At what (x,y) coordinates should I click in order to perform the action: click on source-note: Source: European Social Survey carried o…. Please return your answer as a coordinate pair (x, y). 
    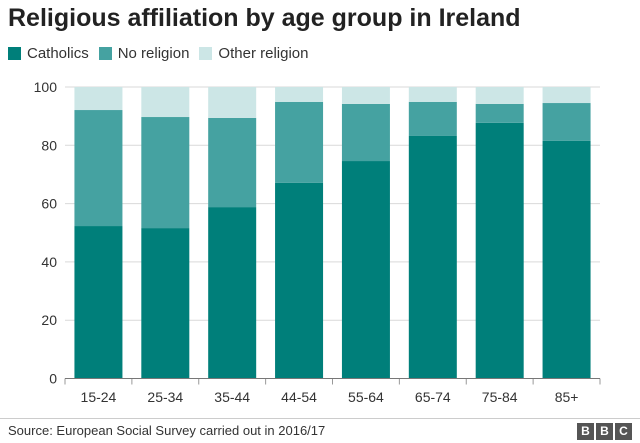
    Looking at the image, I should click on (167, 430).